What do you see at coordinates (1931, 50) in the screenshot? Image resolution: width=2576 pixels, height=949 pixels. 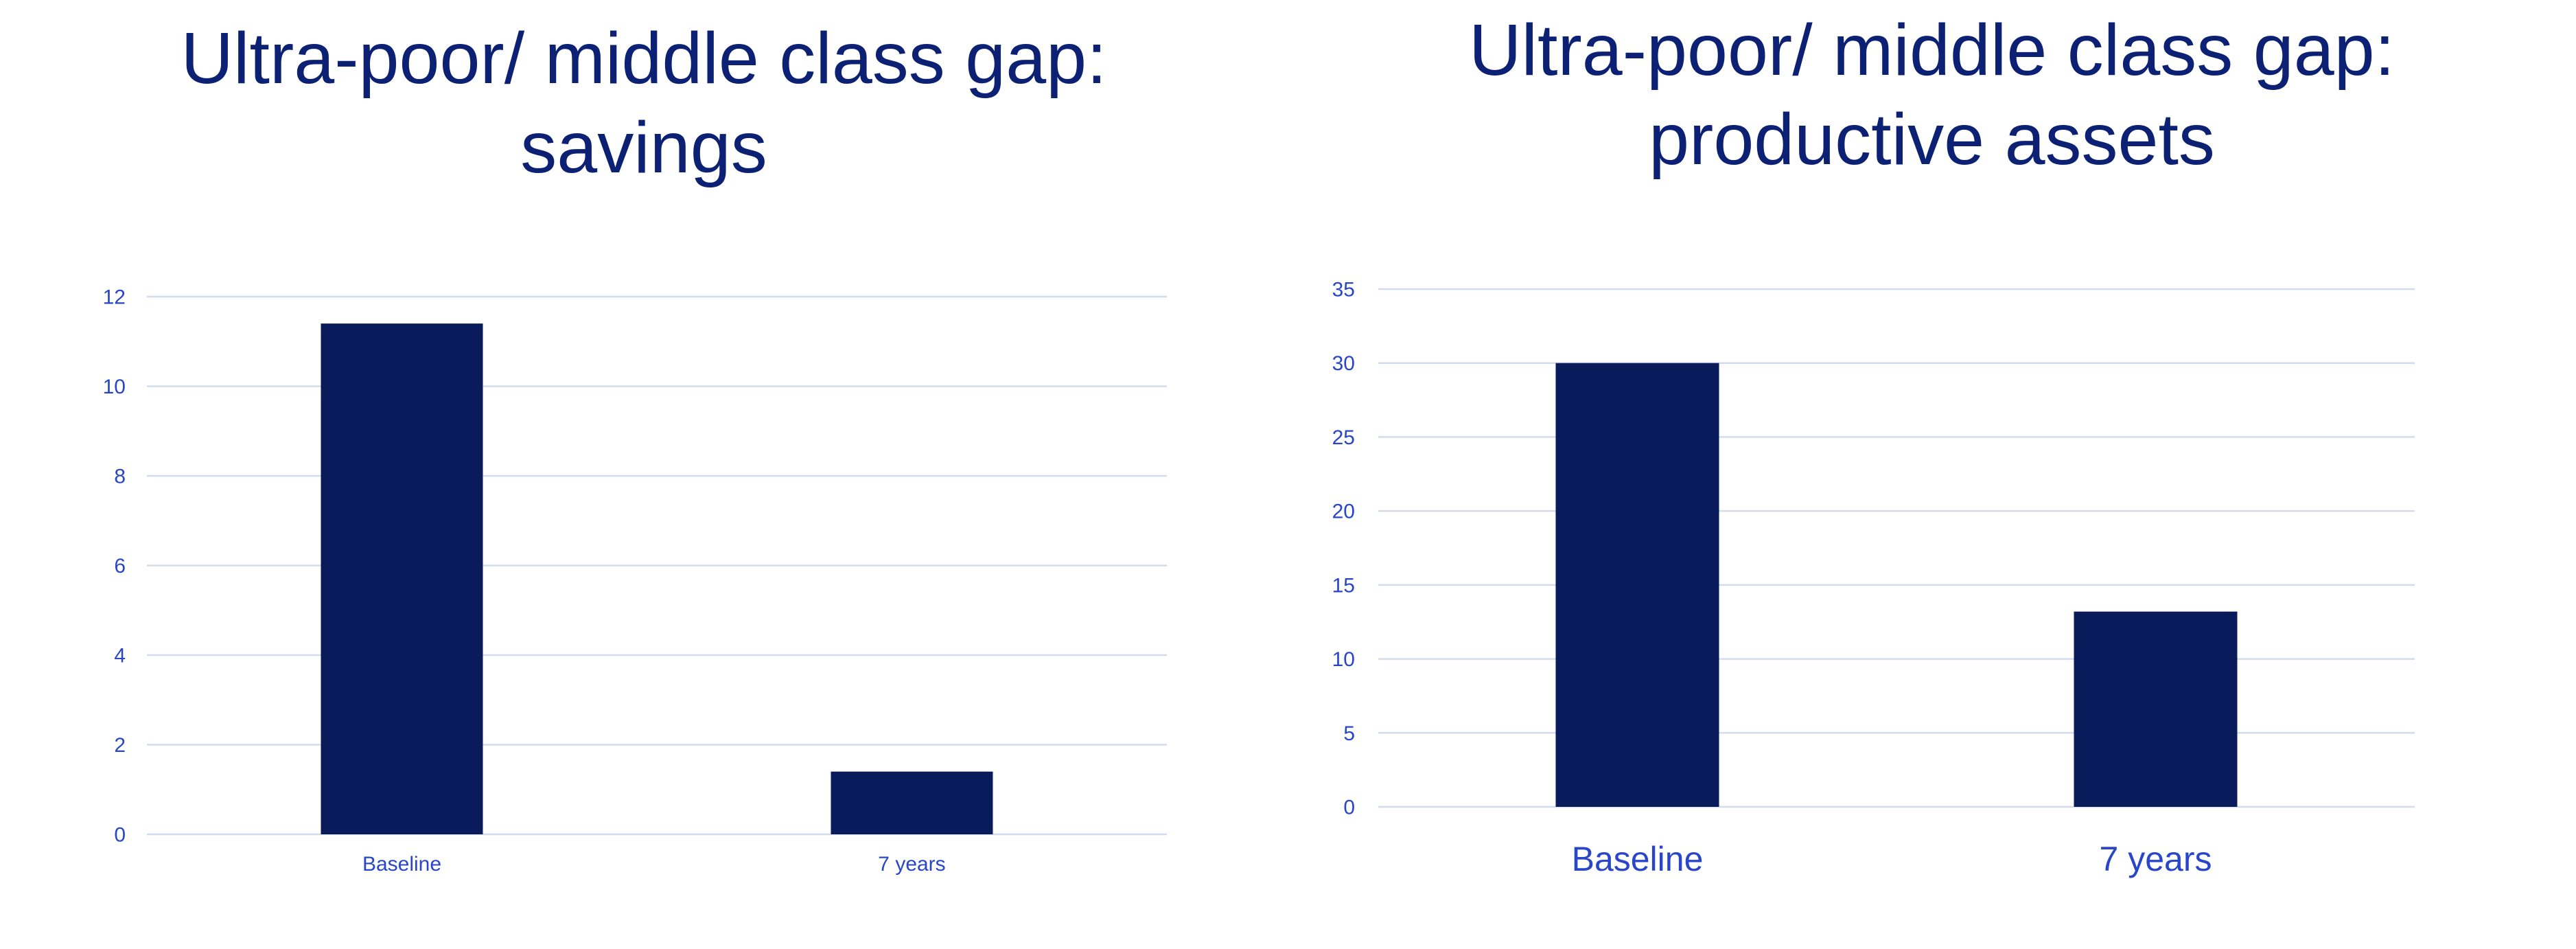 I see `productive-assets-chart-title-line-1: Ultra-poor/ middle class gap:` at bounding box center [1931, 50].